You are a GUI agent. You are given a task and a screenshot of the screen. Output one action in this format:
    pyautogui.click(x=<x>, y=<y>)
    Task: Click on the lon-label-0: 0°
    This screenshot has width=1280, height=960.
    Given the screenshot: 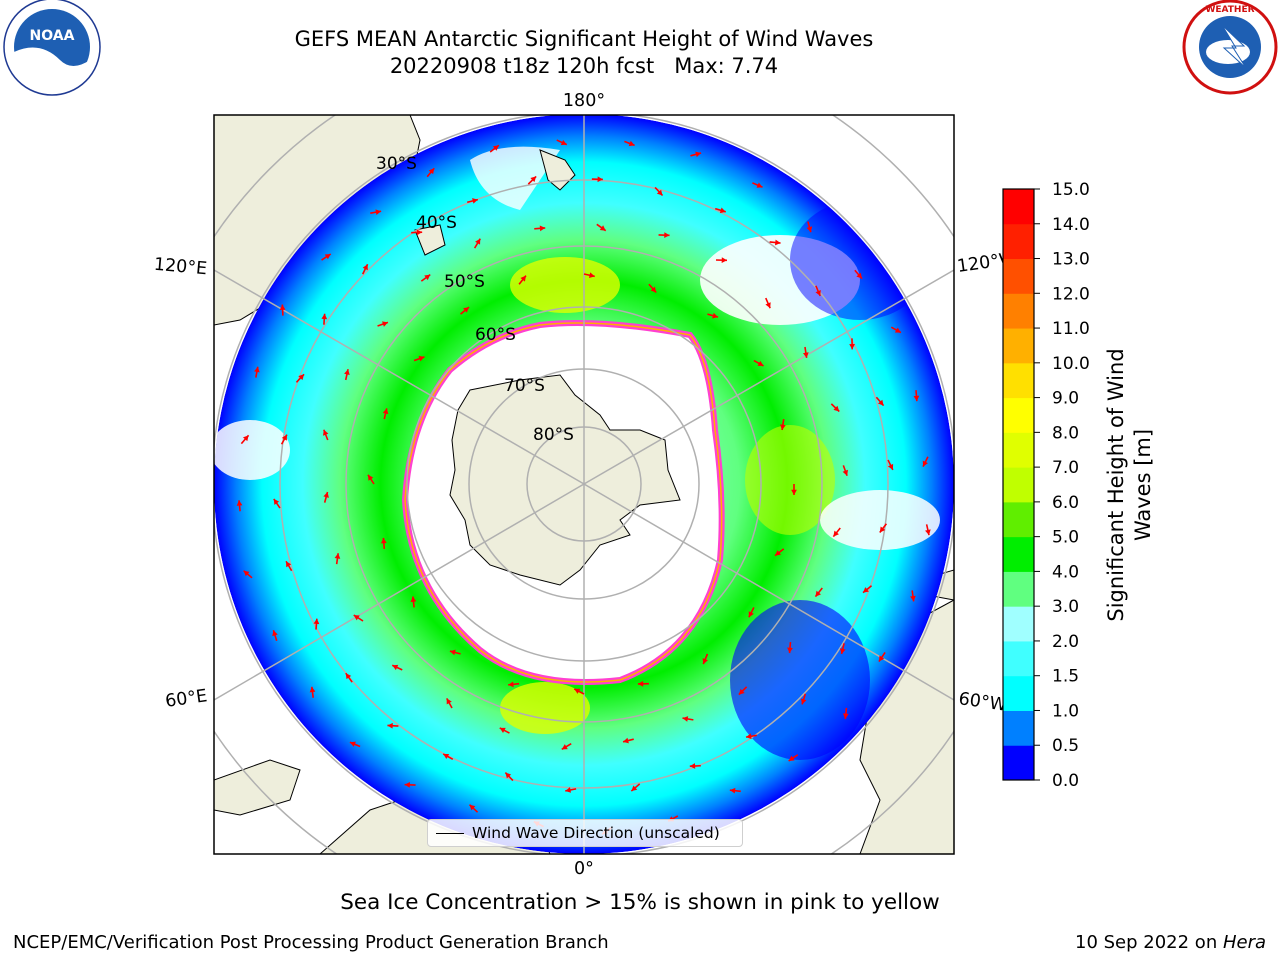 What is the action you would take?
    pyautogui.click(x=584, y=869)
    